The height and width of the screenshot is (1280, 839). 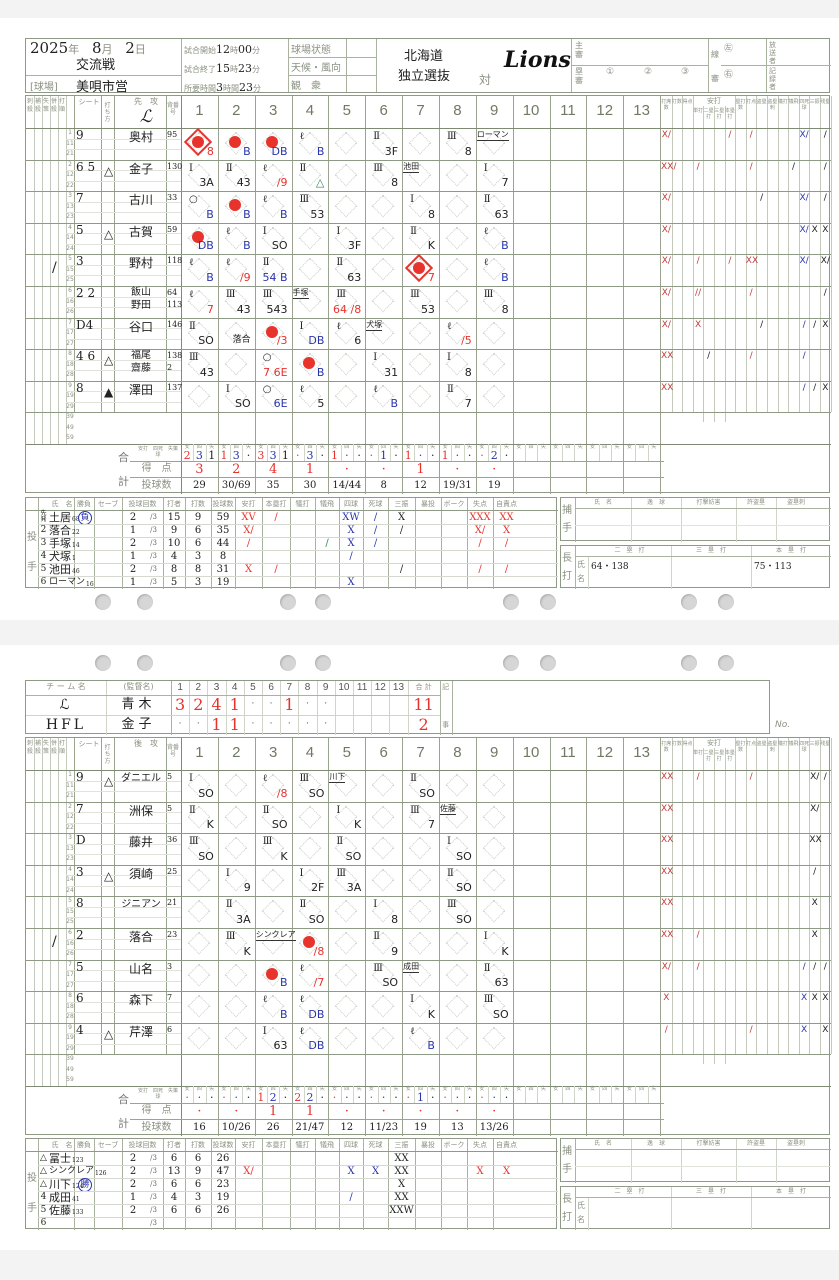 I want to click on batter-row: 9 19 29 4 △ 芹澤 6, so click(x=103, y=1039).